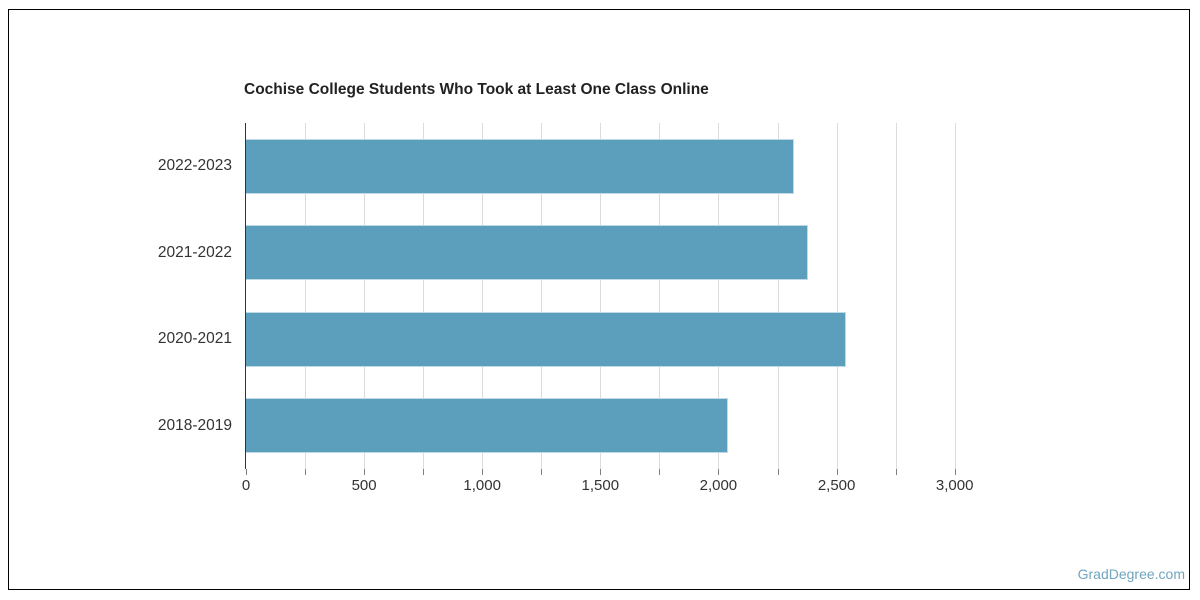 This screenshot has height=600, width=1200. I want to click on x-tick-label: 2,500, so click(836, 485).